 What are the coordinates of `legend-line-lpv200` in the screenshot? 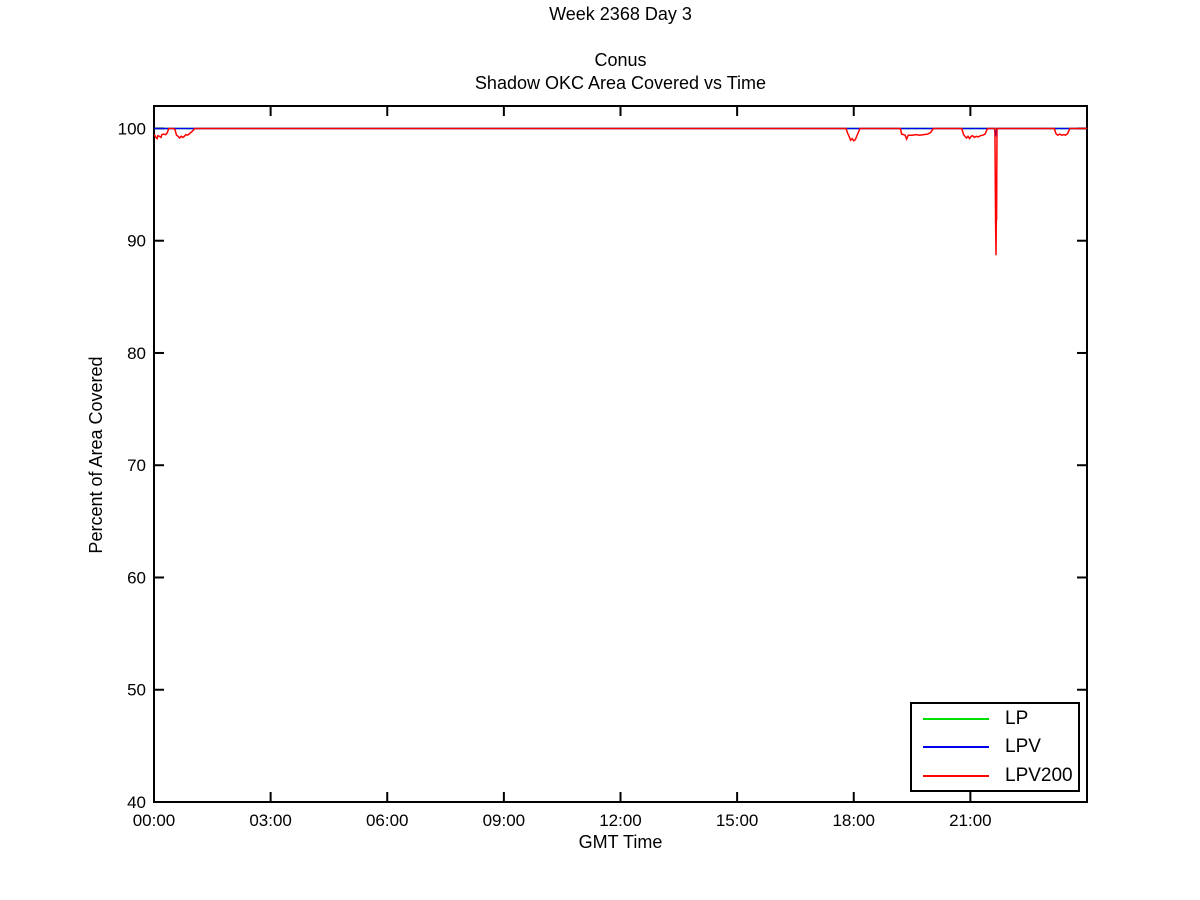 It's located at (956, 775).